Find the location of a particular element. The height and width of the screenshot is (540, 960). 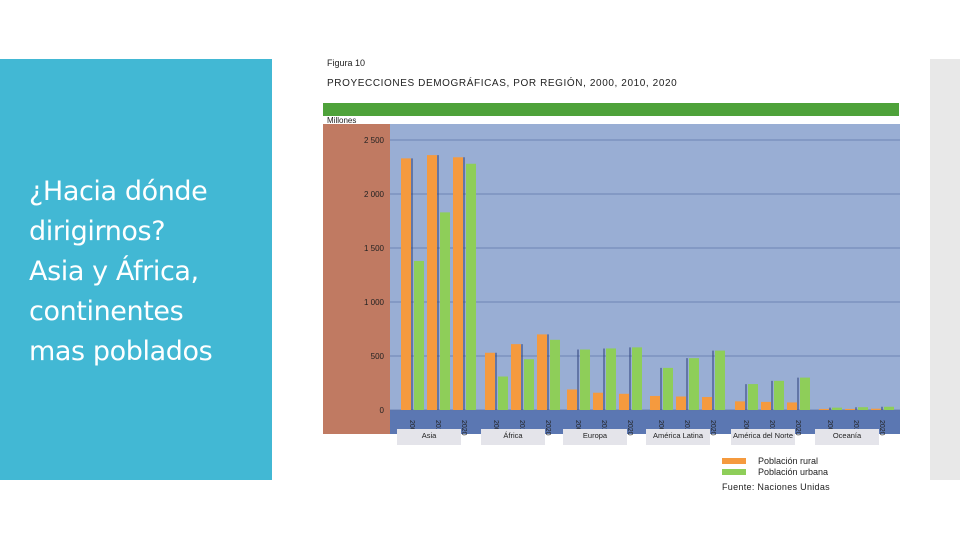

chart-legend: Población rural Población urbana is located at coordinates (775, 466).